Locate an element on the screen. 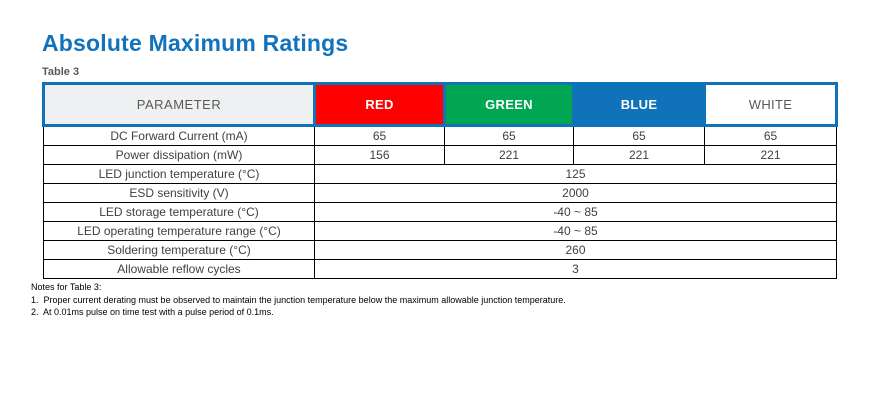  column-header-blue: BLUE is located at coordinates (639, 104).